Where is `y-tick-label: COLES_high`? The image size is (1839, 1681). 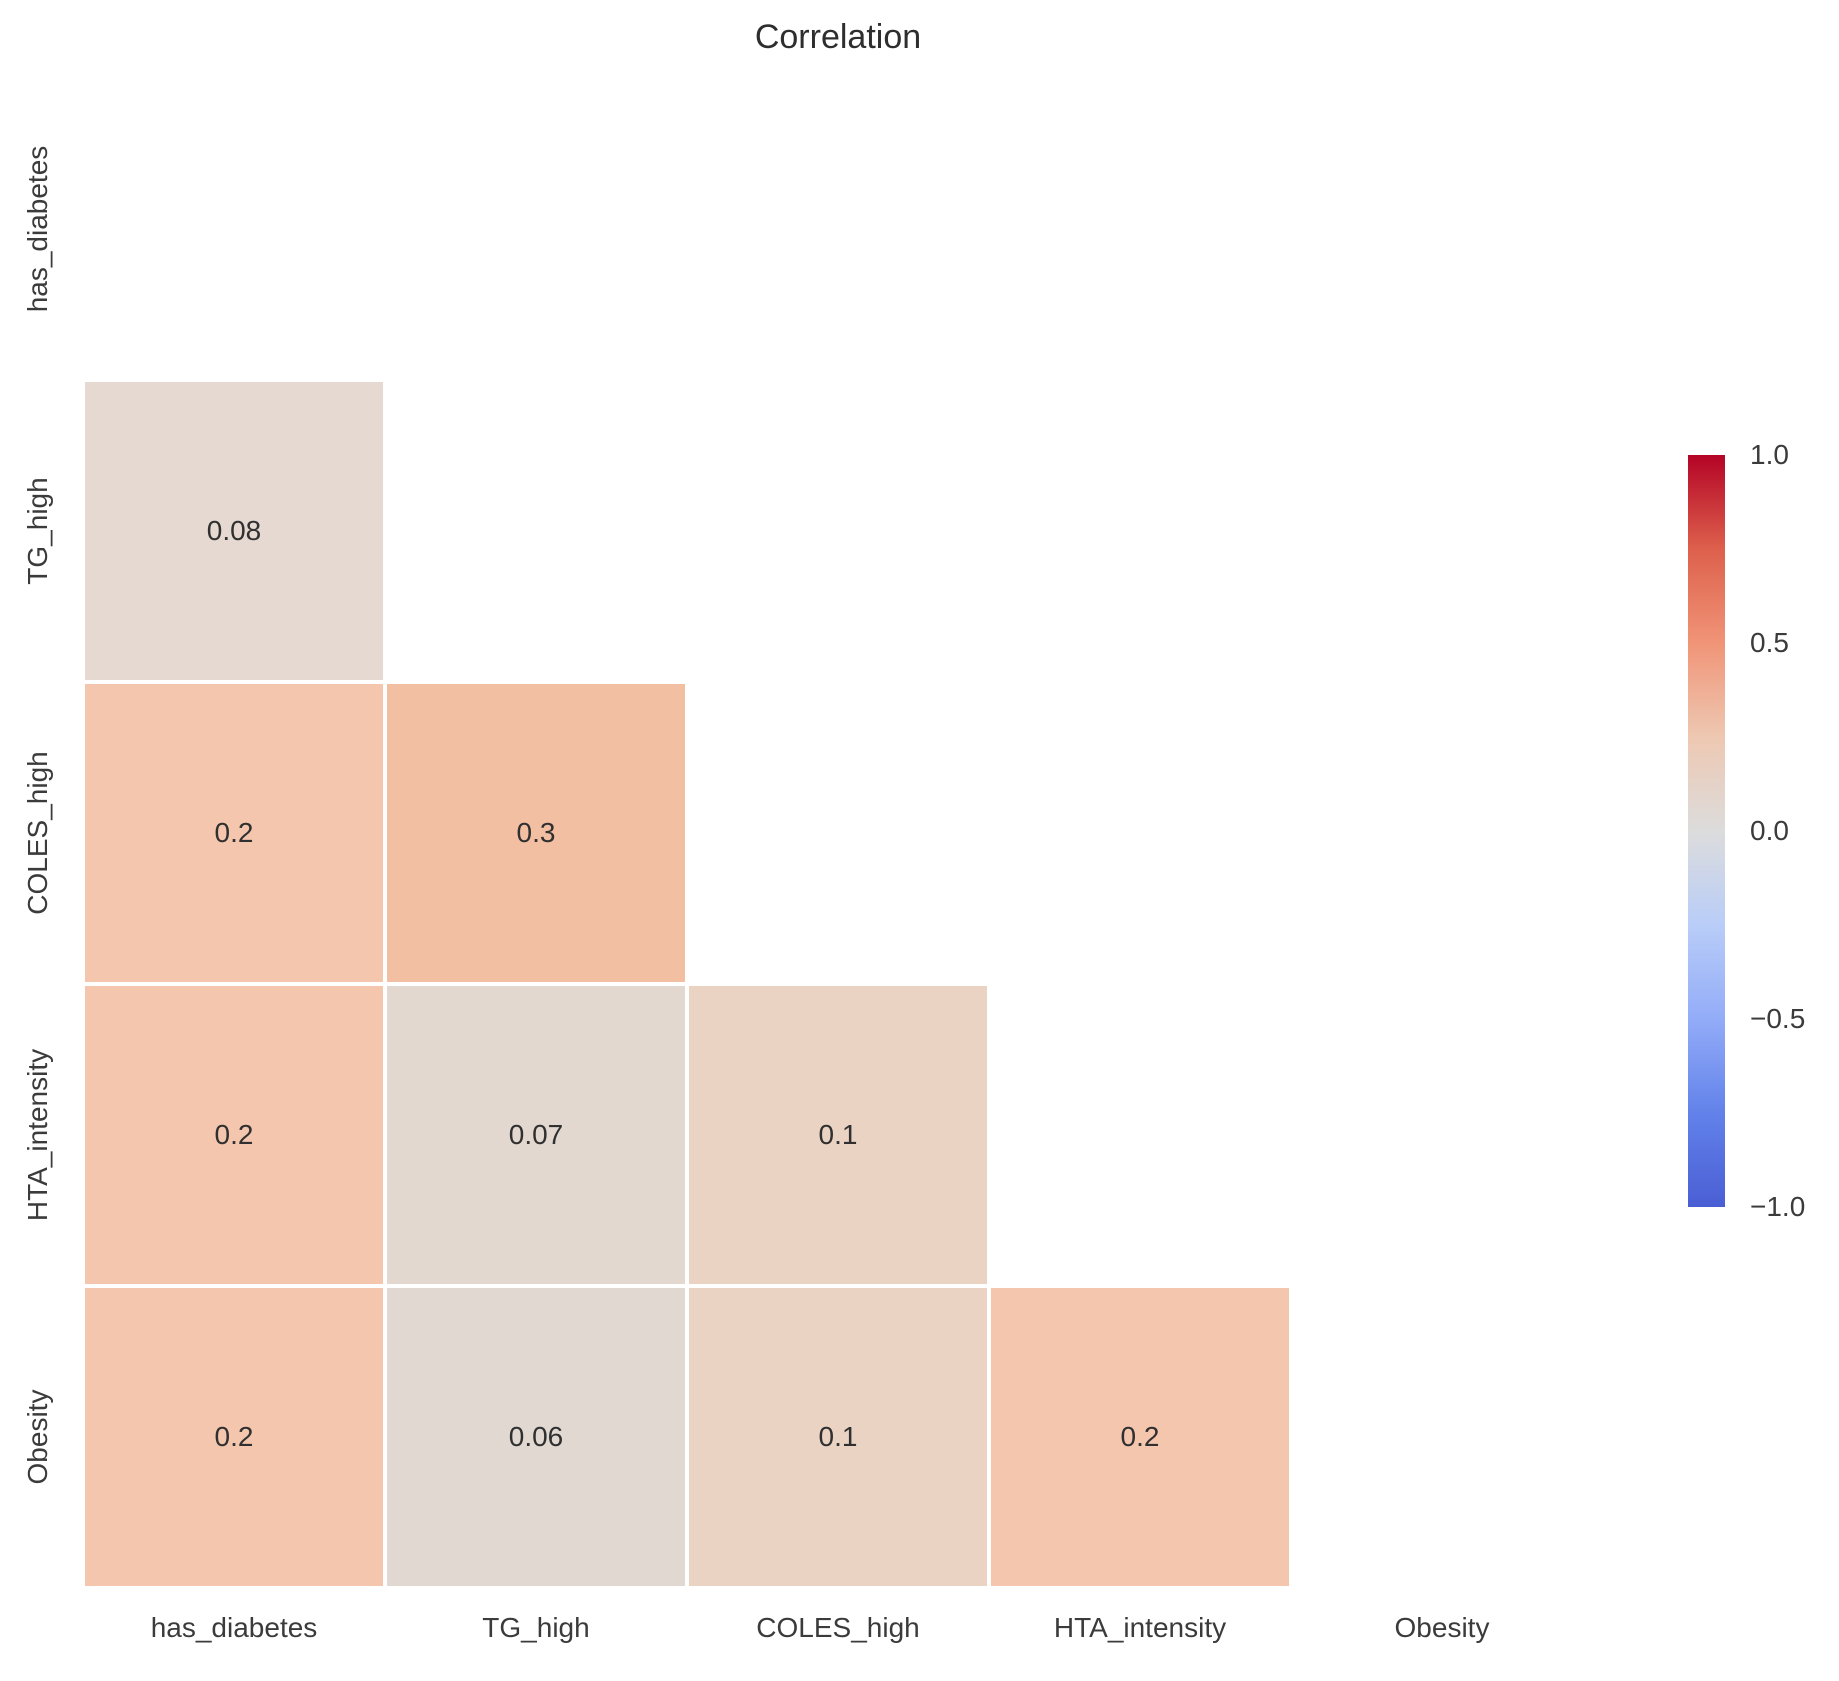 y-tick-label: COLES_high is located at coordinates (37, 833).